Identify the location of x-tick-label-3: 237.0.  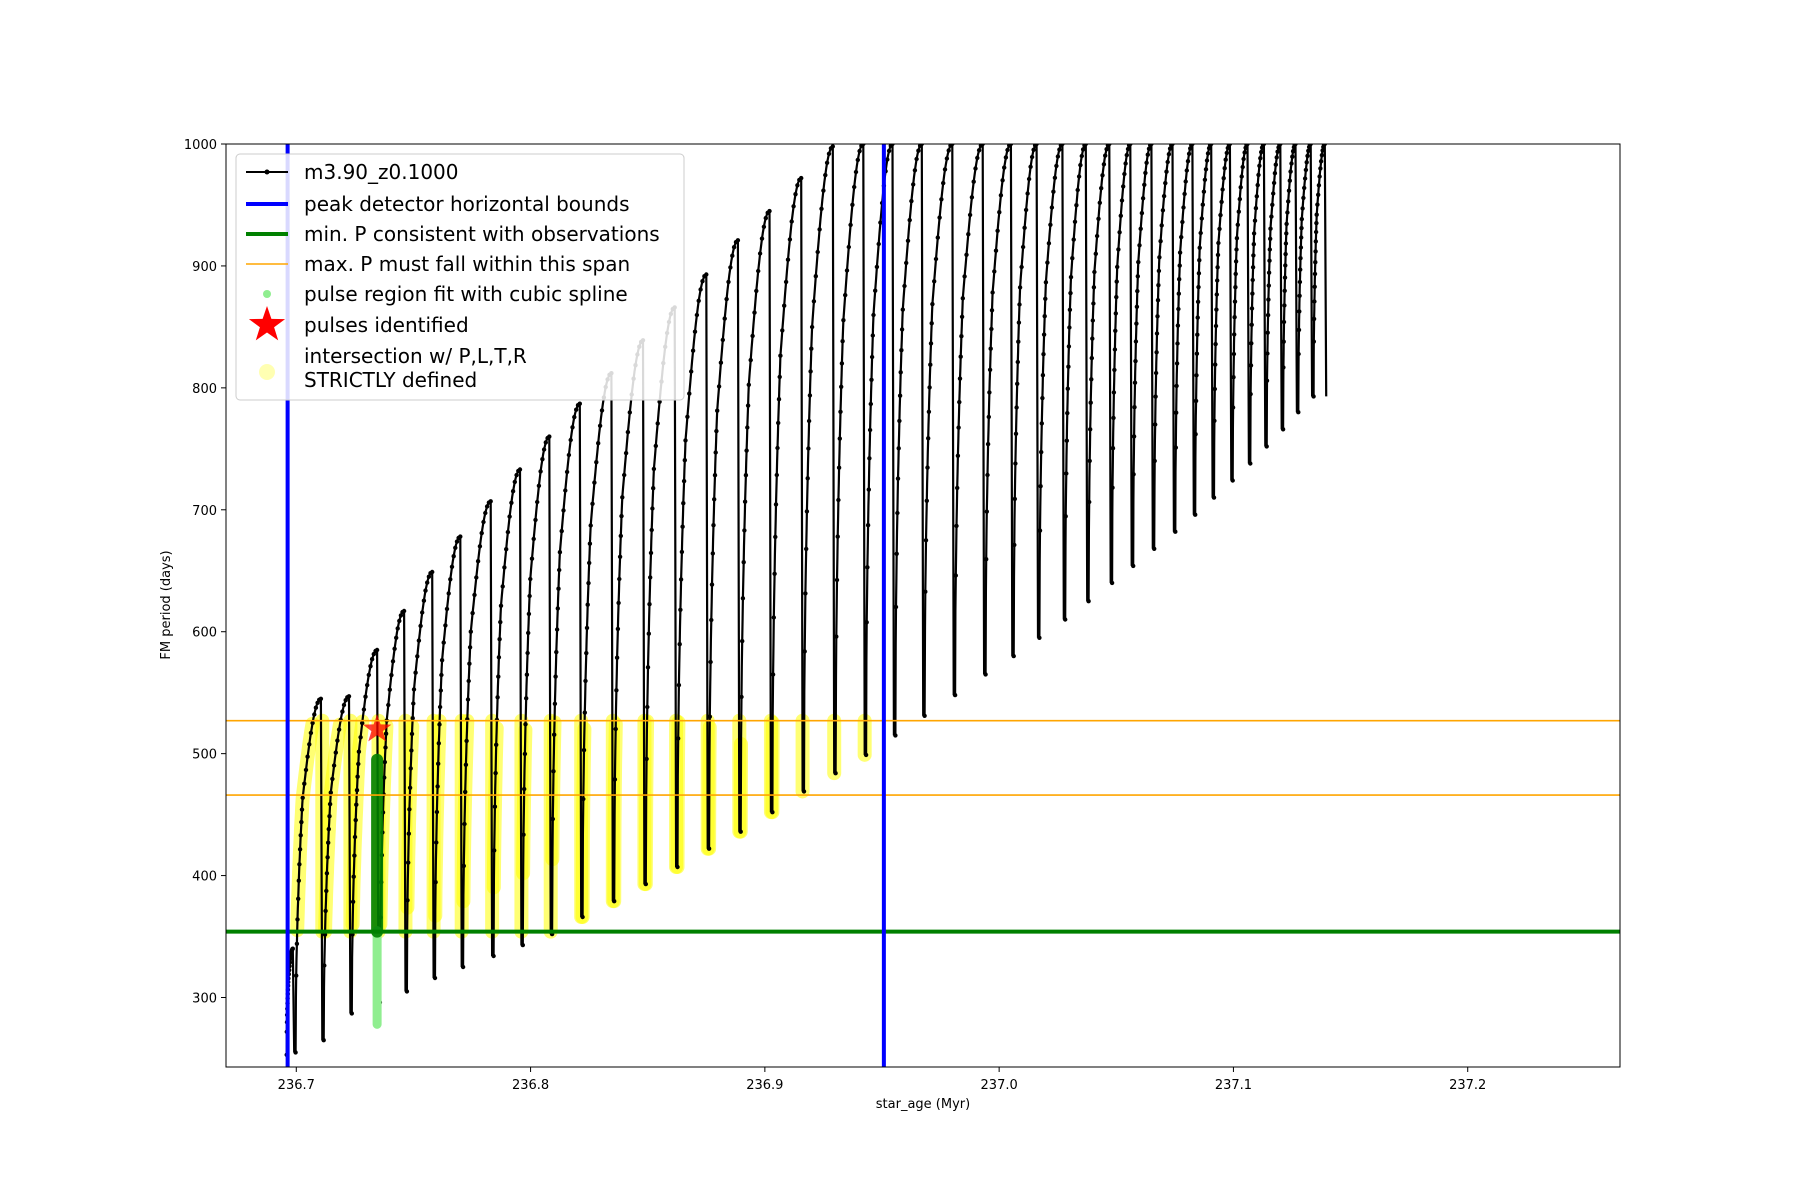
(999, 1085).